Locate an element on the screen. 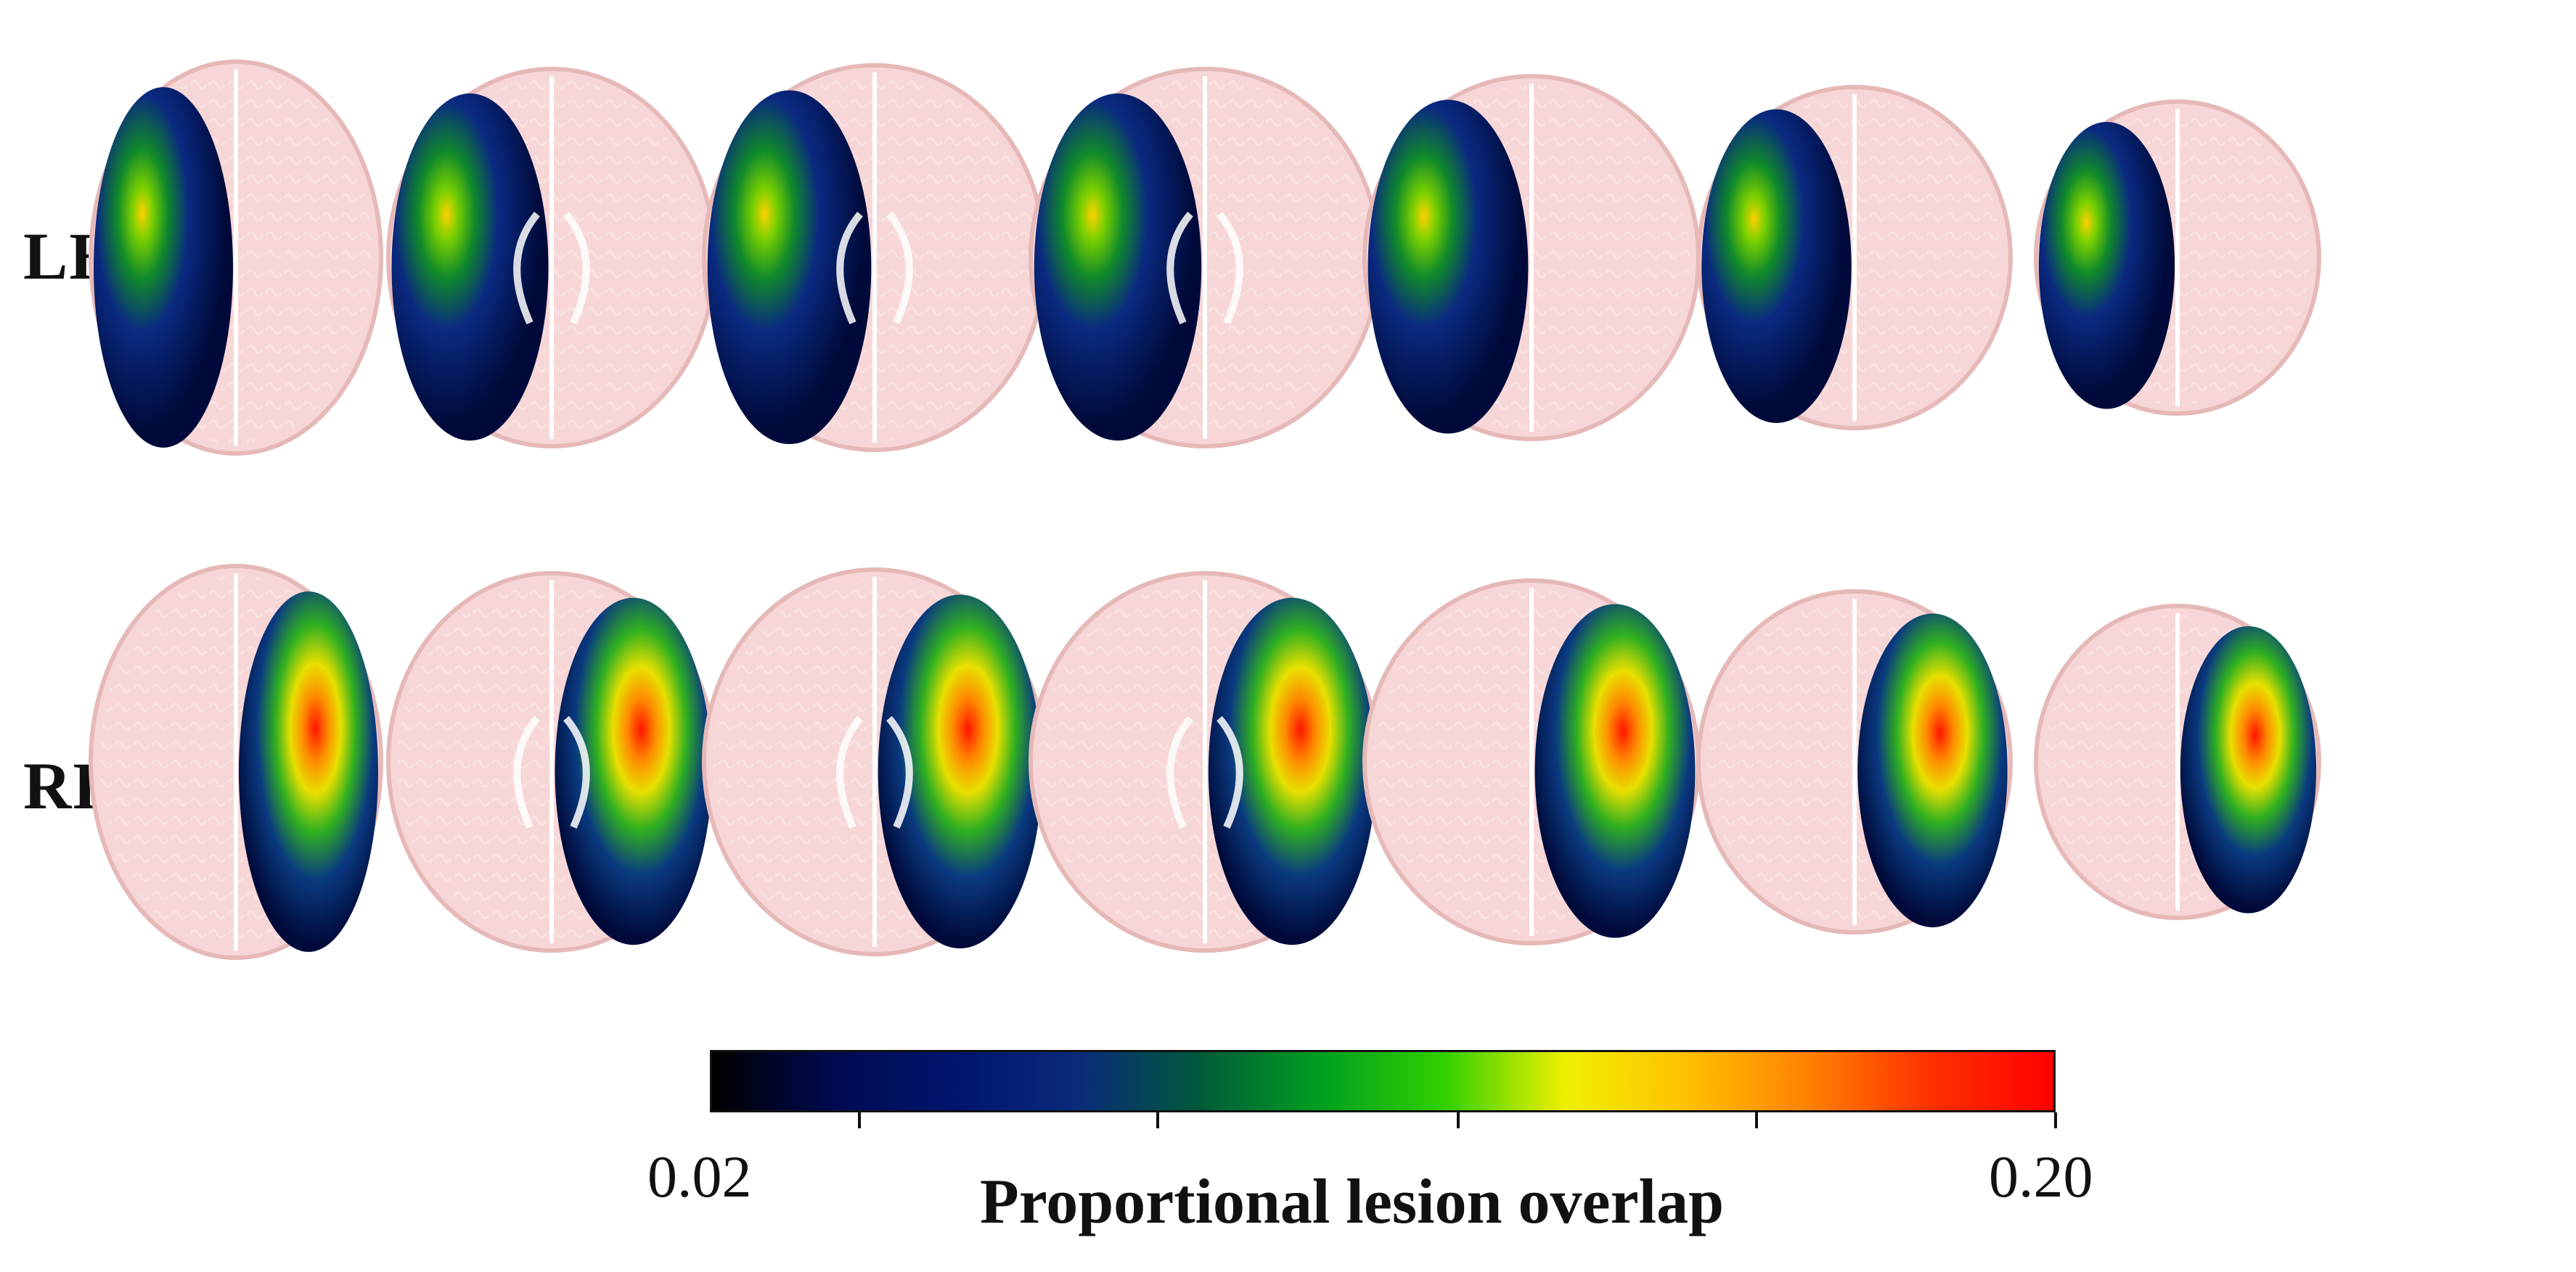 Image resolution: width=2576 pixels, height=1272 pixels. colorbar-max-label: 0.20 is located at coordinates (2041, 1177).